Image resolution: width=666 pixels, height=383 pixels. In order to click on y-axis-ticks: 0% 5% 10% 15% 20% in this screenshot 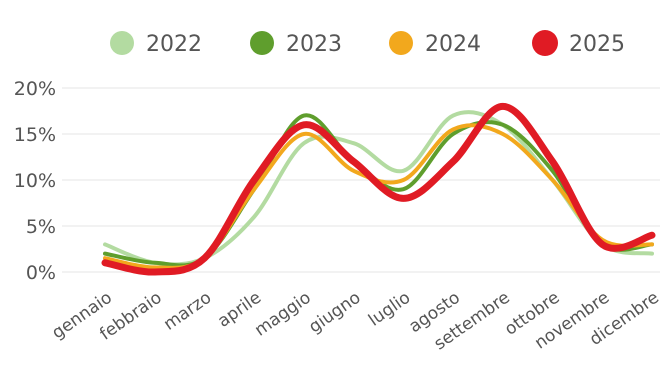, I will do `click(35, 181)`.